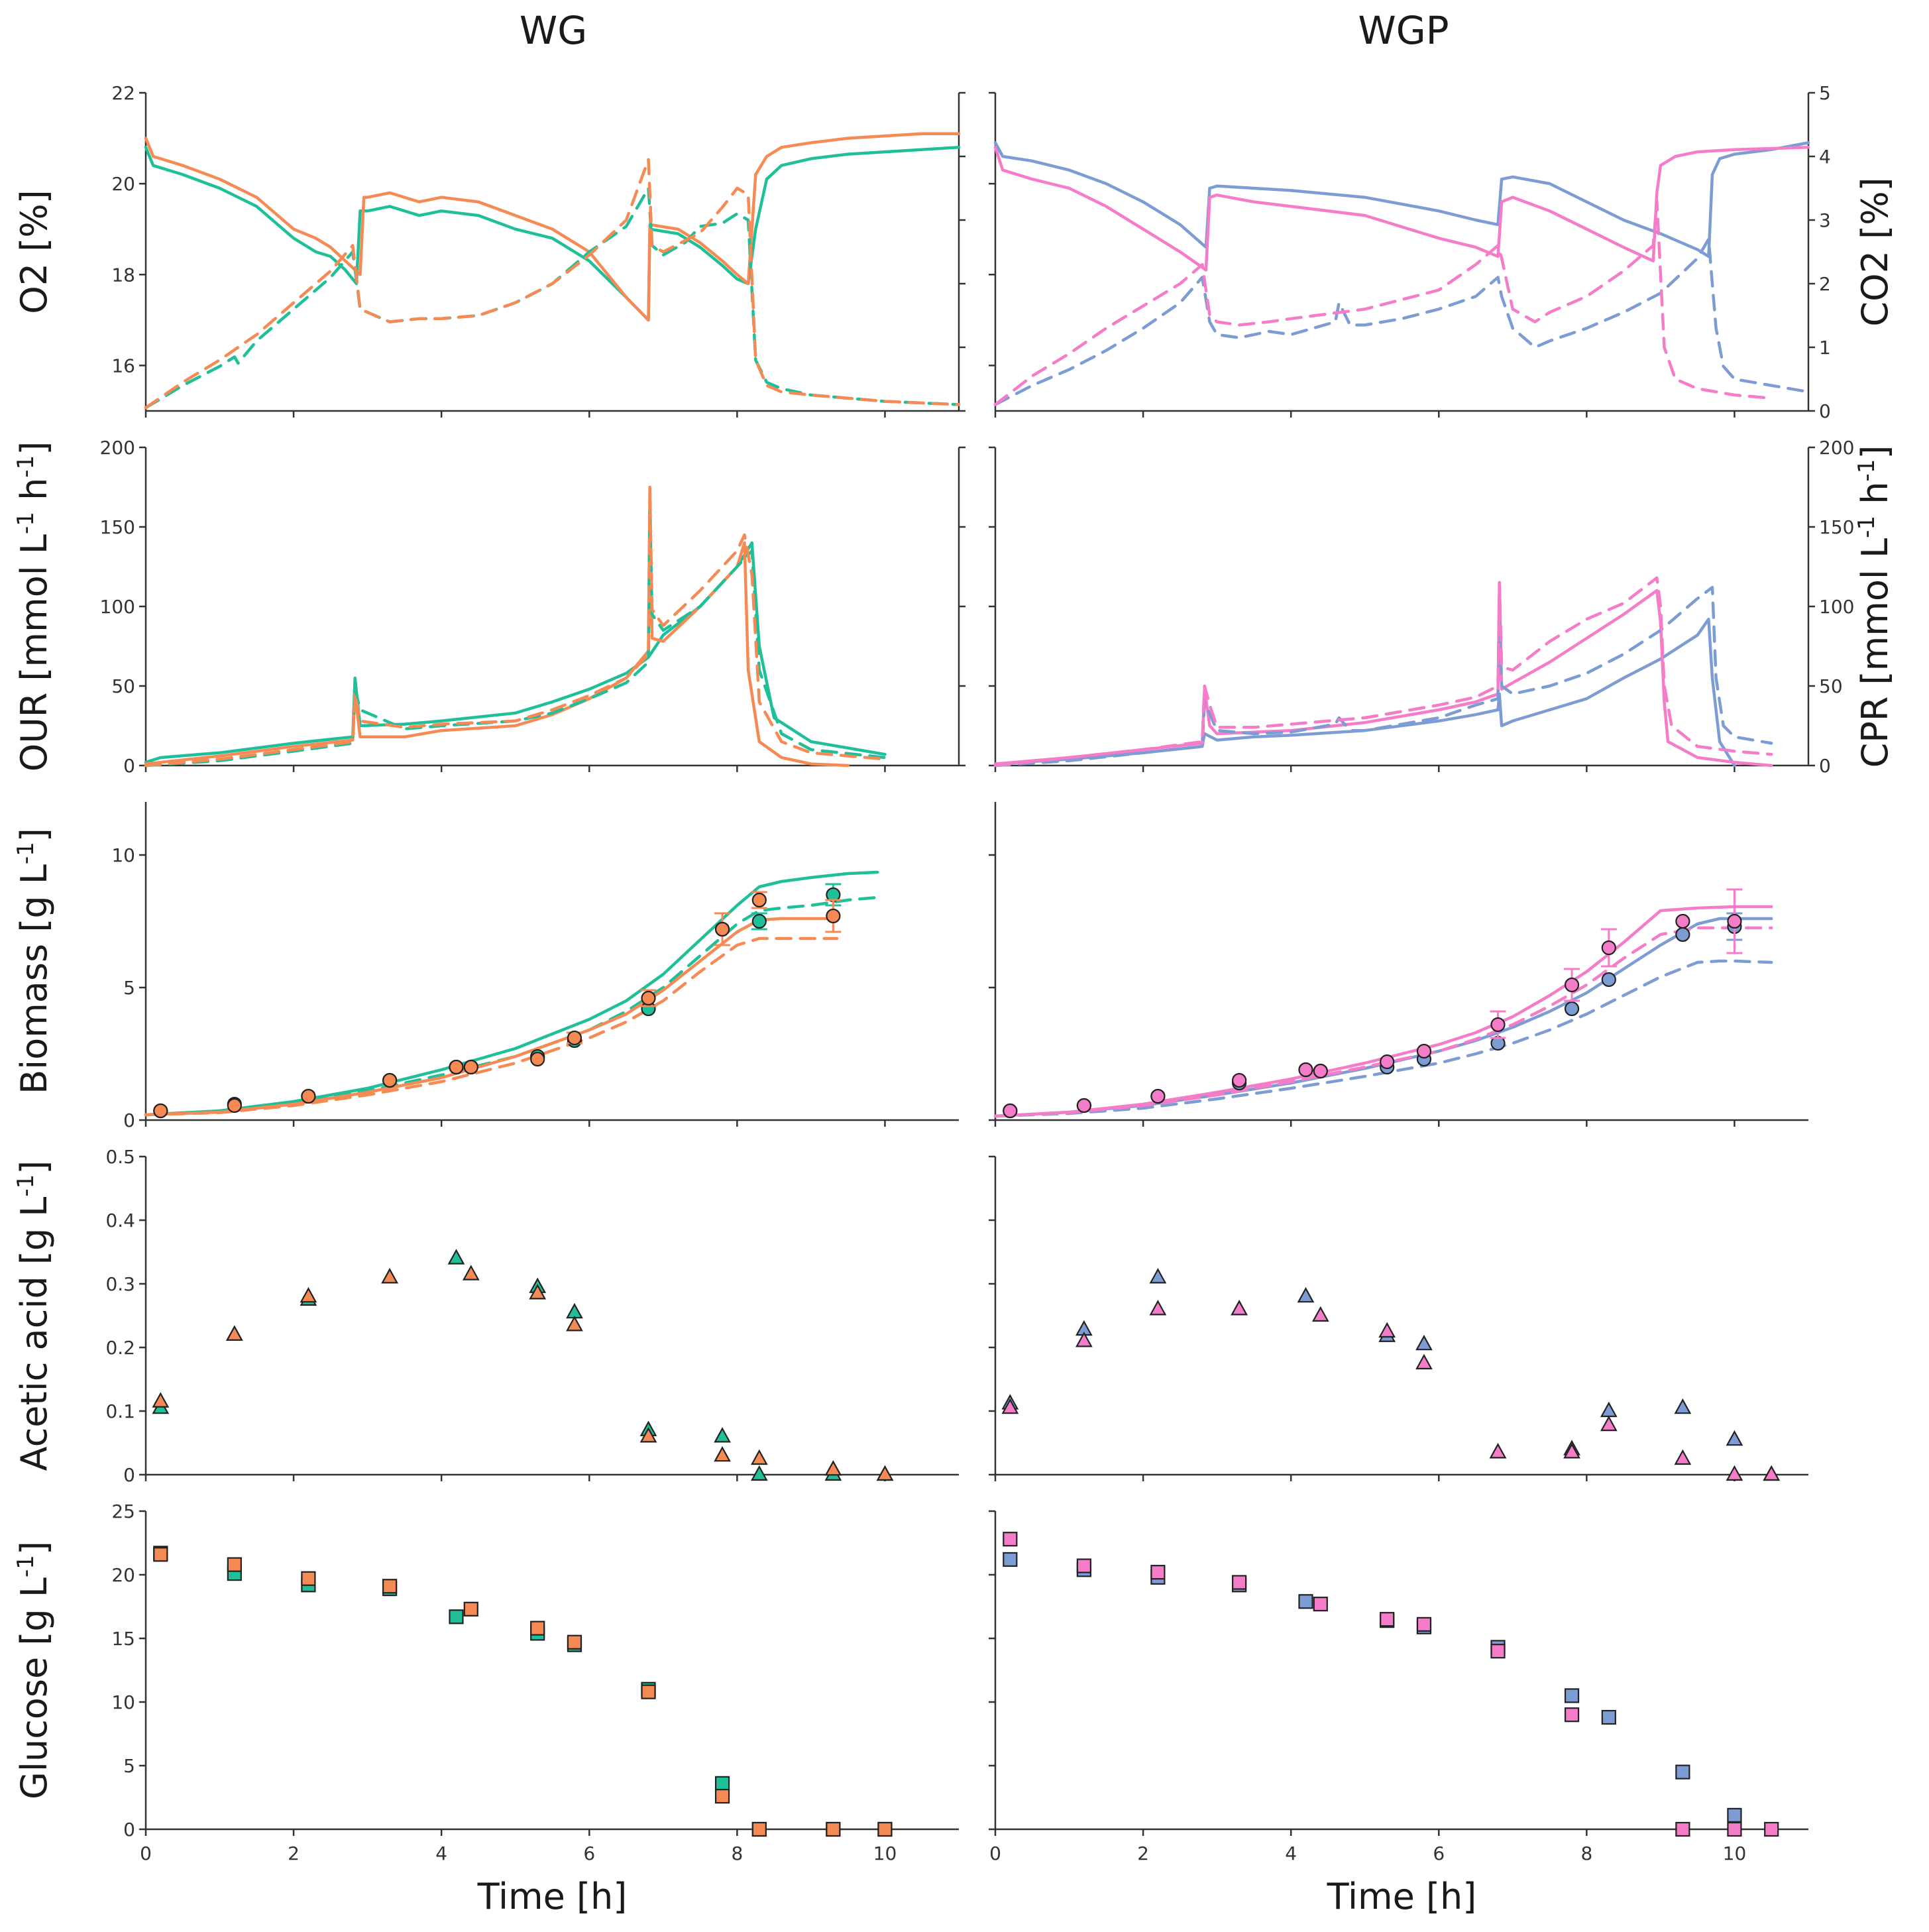  Describe the element at coordinates (120, 1284) in the screenshot. I see `y-tick-label: 0.3` at that location.